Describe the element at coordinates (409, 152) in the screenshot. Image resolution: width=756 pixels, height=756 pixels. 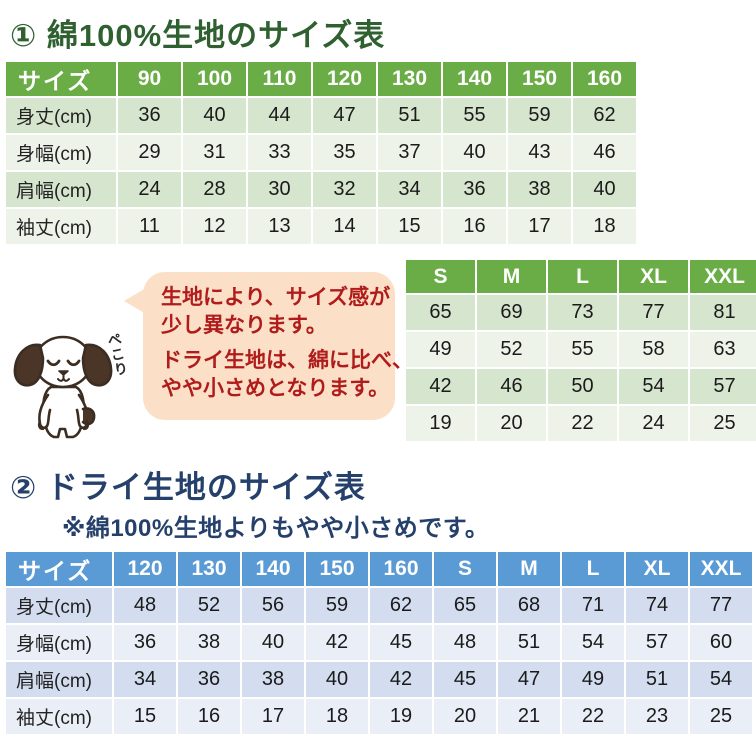
I see `cell: 37` at that location.